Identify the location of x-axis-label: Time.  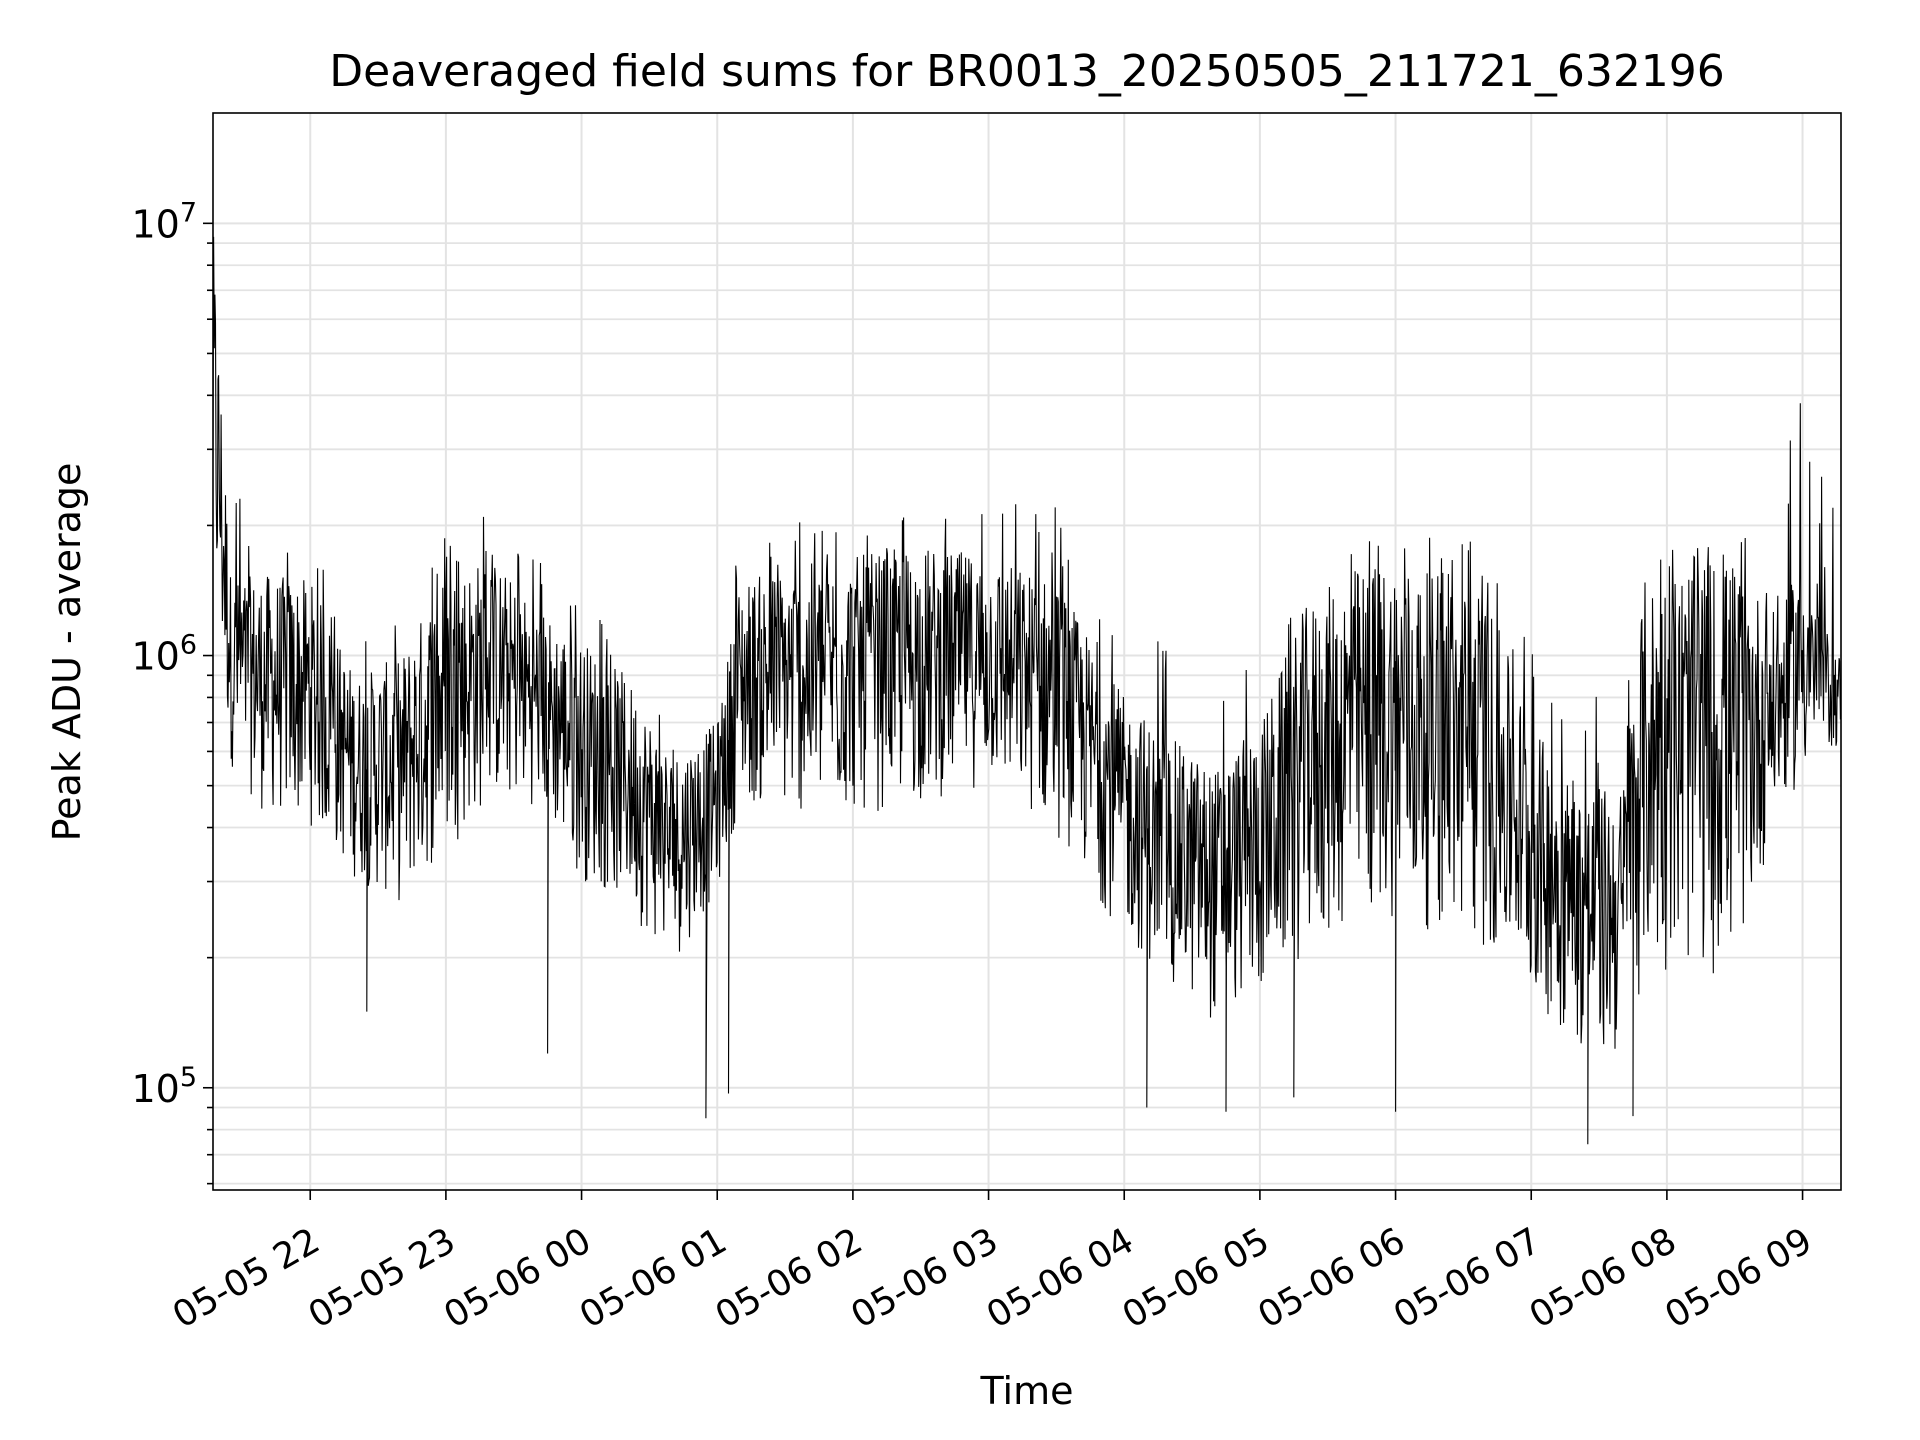
(1027, 1391).